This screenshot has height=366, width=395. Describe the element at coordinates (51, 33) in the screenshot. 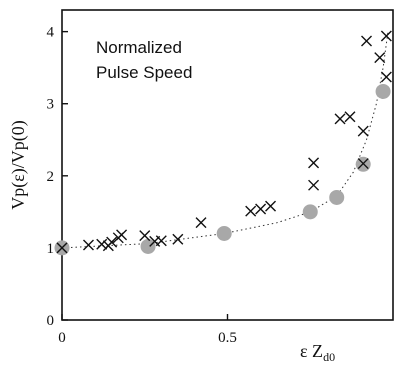

I see `y-tick-label: 4` at that location.